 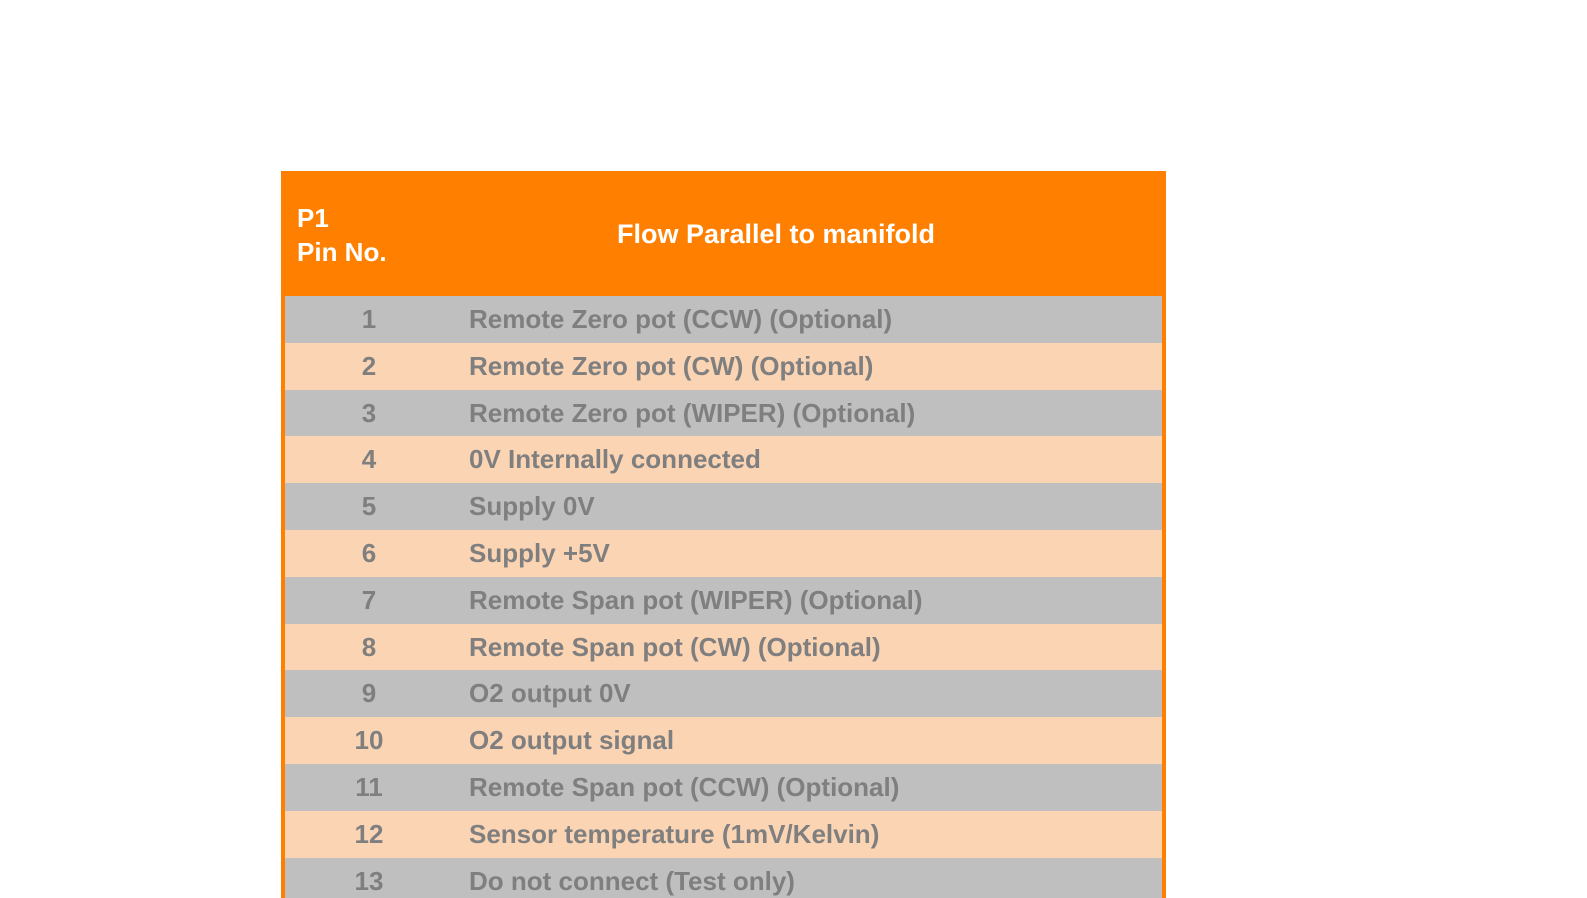 I want to click on pin-number: 1, so click(x=369, y=319).